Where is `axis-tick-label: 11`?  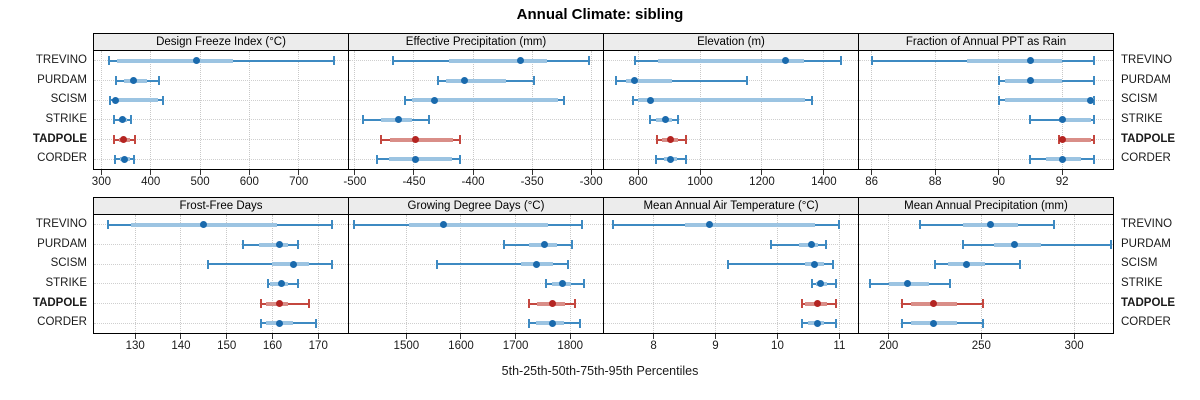 axis-tick-label: 11 is located at coordinates (839, 346).